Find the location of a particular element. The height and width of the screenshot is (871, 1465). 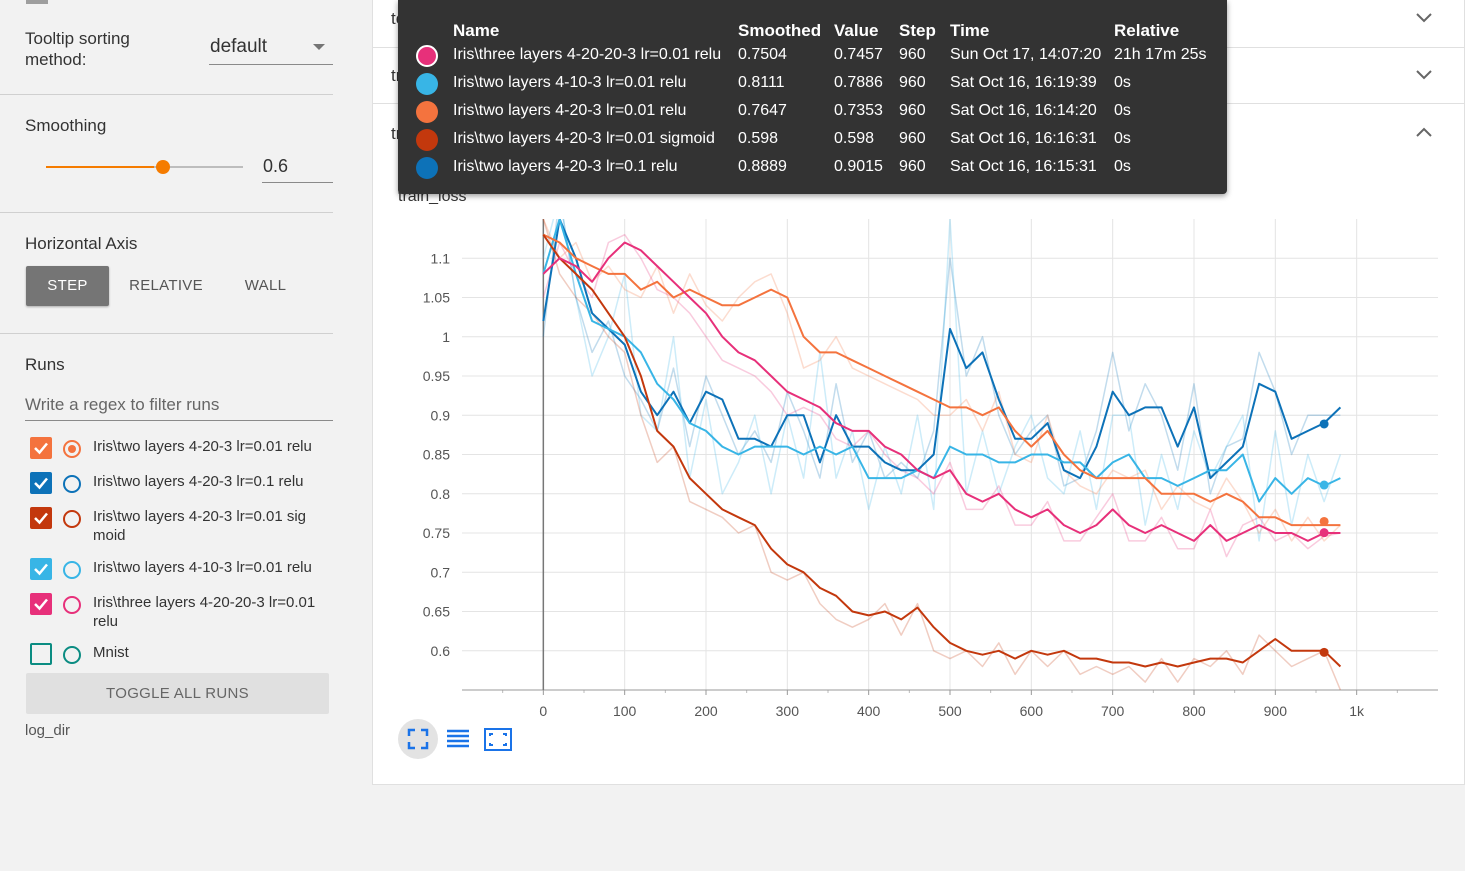

y-tick-label: 0.8 is located at coordinates (441, 494).